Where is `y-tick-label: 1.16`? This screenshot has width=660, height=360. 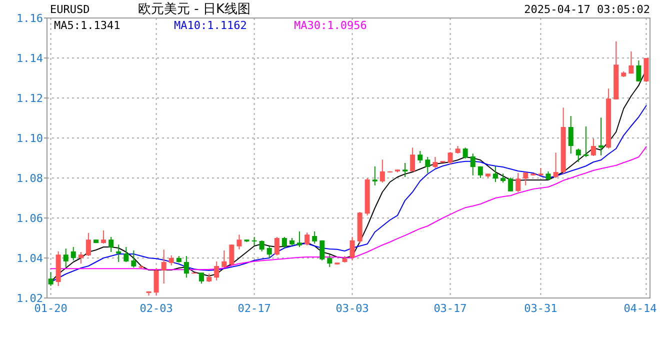 y-tick-label: 1.16 is located at coordinates (29, 18).